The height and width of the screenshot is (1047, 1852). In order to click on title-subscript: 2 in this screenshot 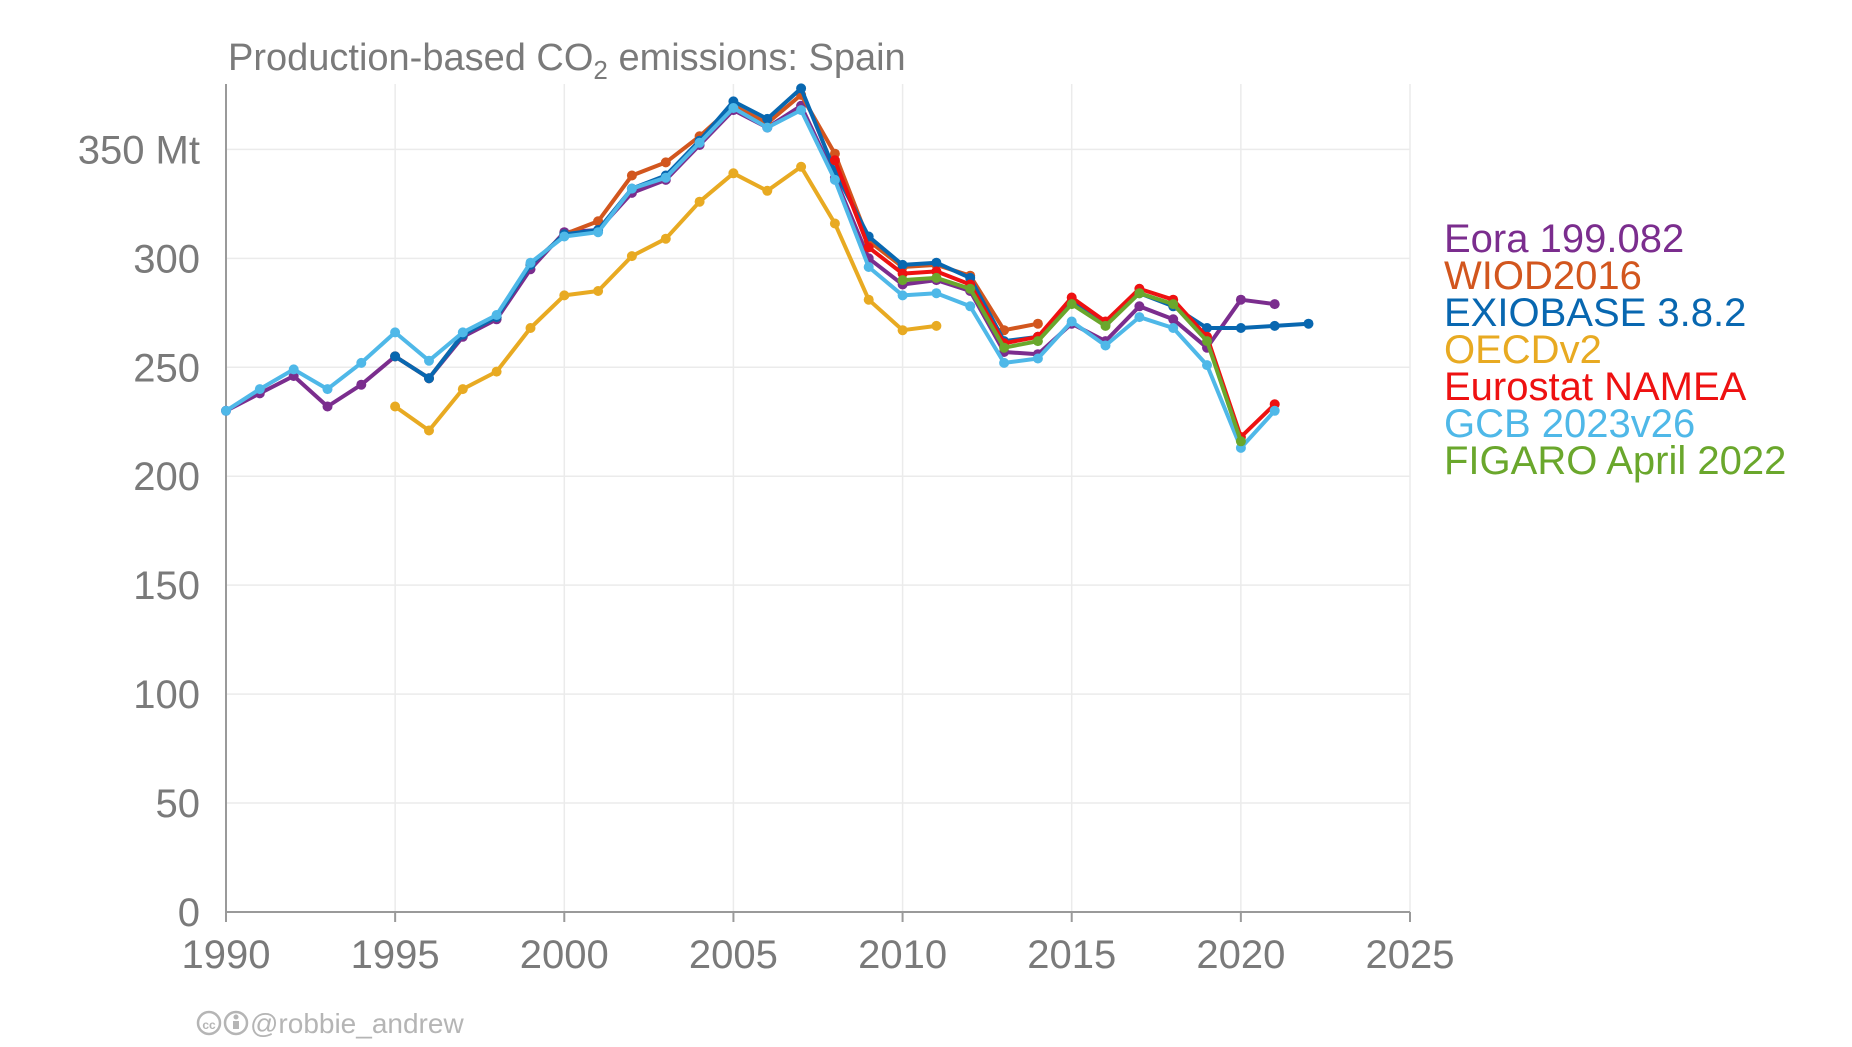, I will do `click(600, 70)`.